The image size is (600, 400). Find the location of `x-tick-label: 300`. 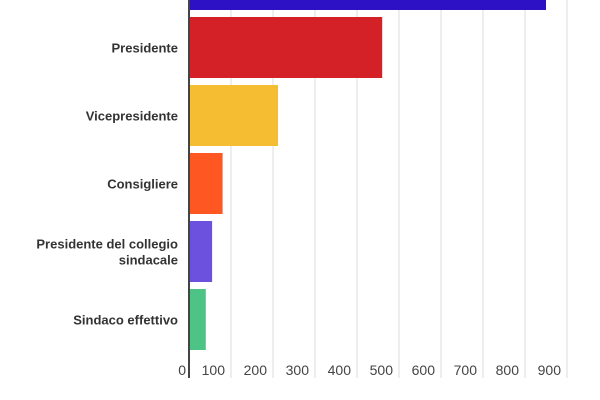

x-tick-label: 300 is located at coordinates (298, 370).